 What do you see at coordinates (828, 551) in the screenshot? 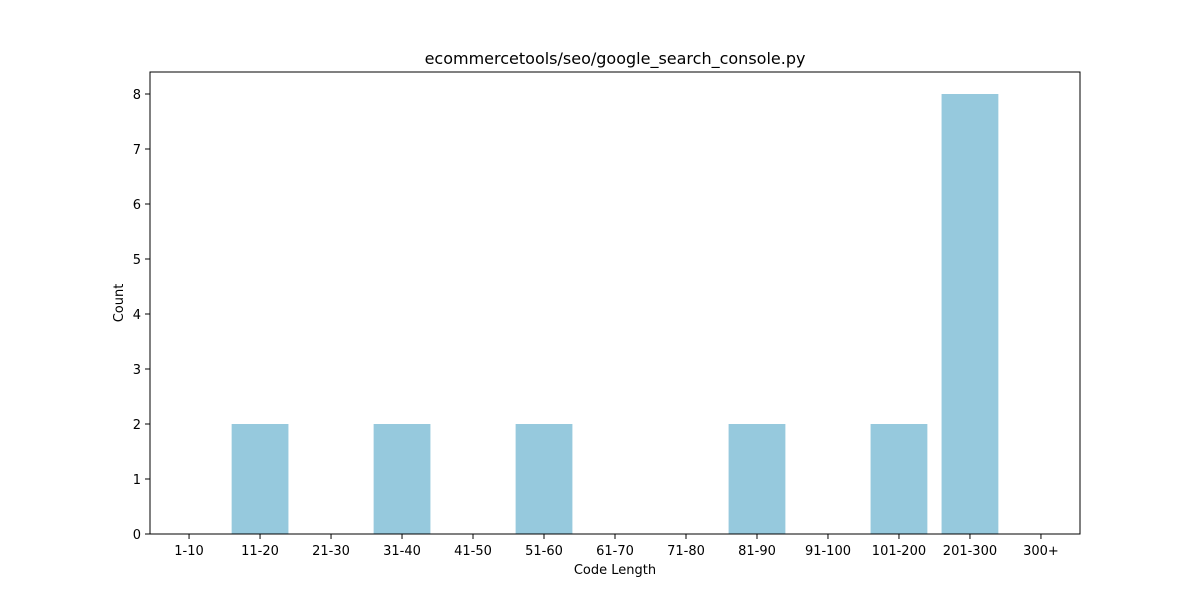
I see `x-tick-label-91-100: 91-100` at bounding box center [828, 551].